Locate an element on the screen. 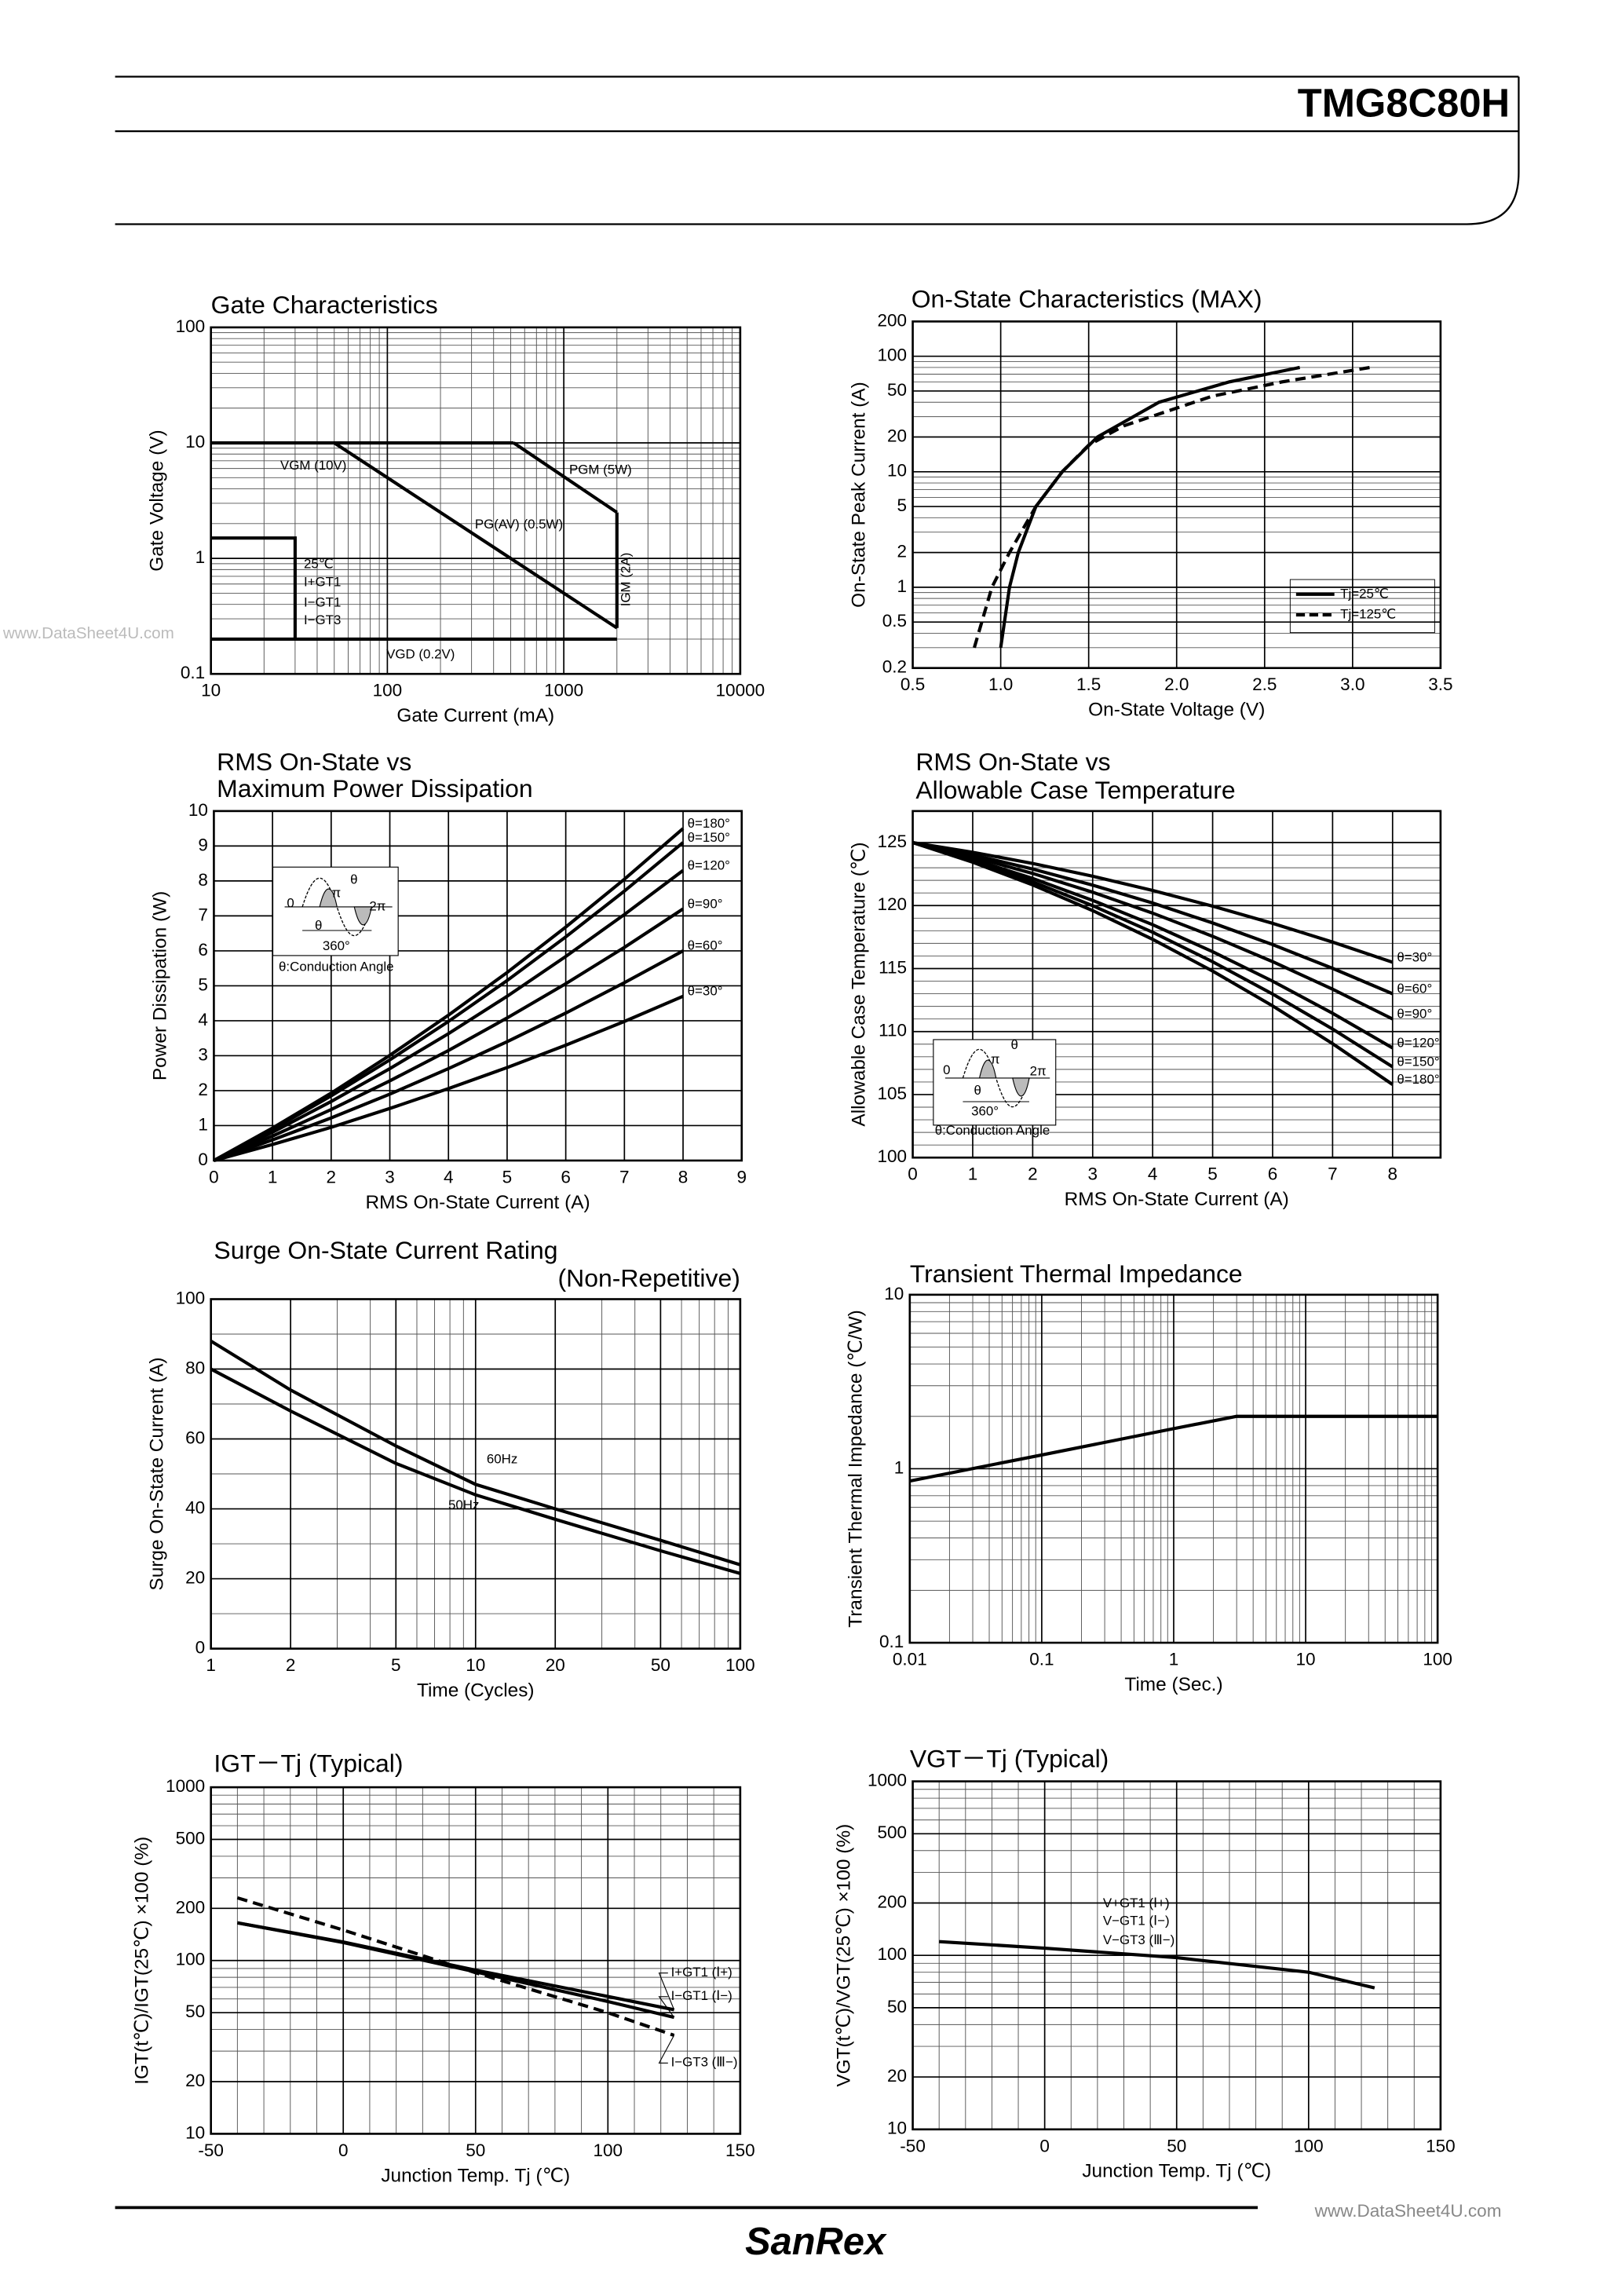  header-title: TMG8C80H is located at coordinates (1404, 103).